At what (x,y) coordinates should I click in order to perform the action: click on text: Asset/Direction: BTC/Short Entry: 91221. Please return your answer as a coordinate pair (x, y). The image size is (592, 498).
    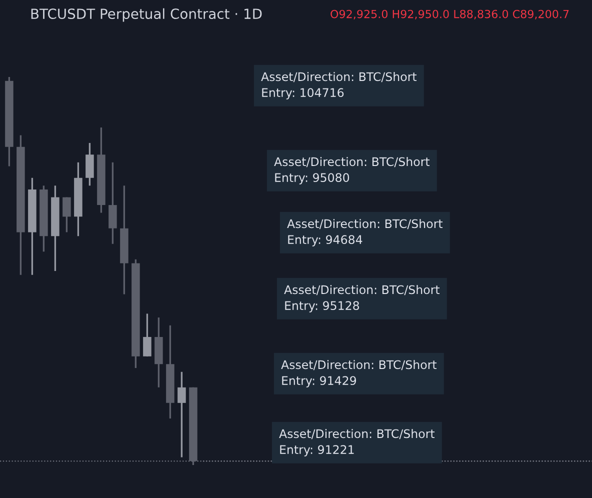
    Looking at the image, I should click on (357, 442).